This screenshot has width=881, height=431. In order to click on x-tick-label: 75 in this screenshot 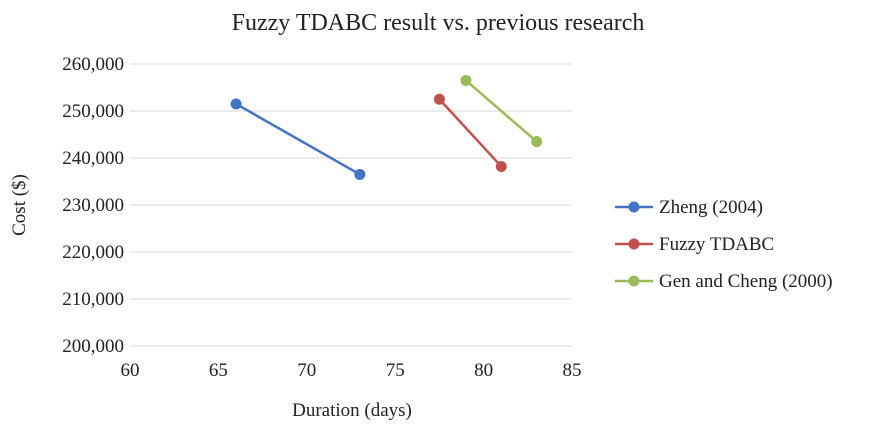, I will do `click(395, 370)`.